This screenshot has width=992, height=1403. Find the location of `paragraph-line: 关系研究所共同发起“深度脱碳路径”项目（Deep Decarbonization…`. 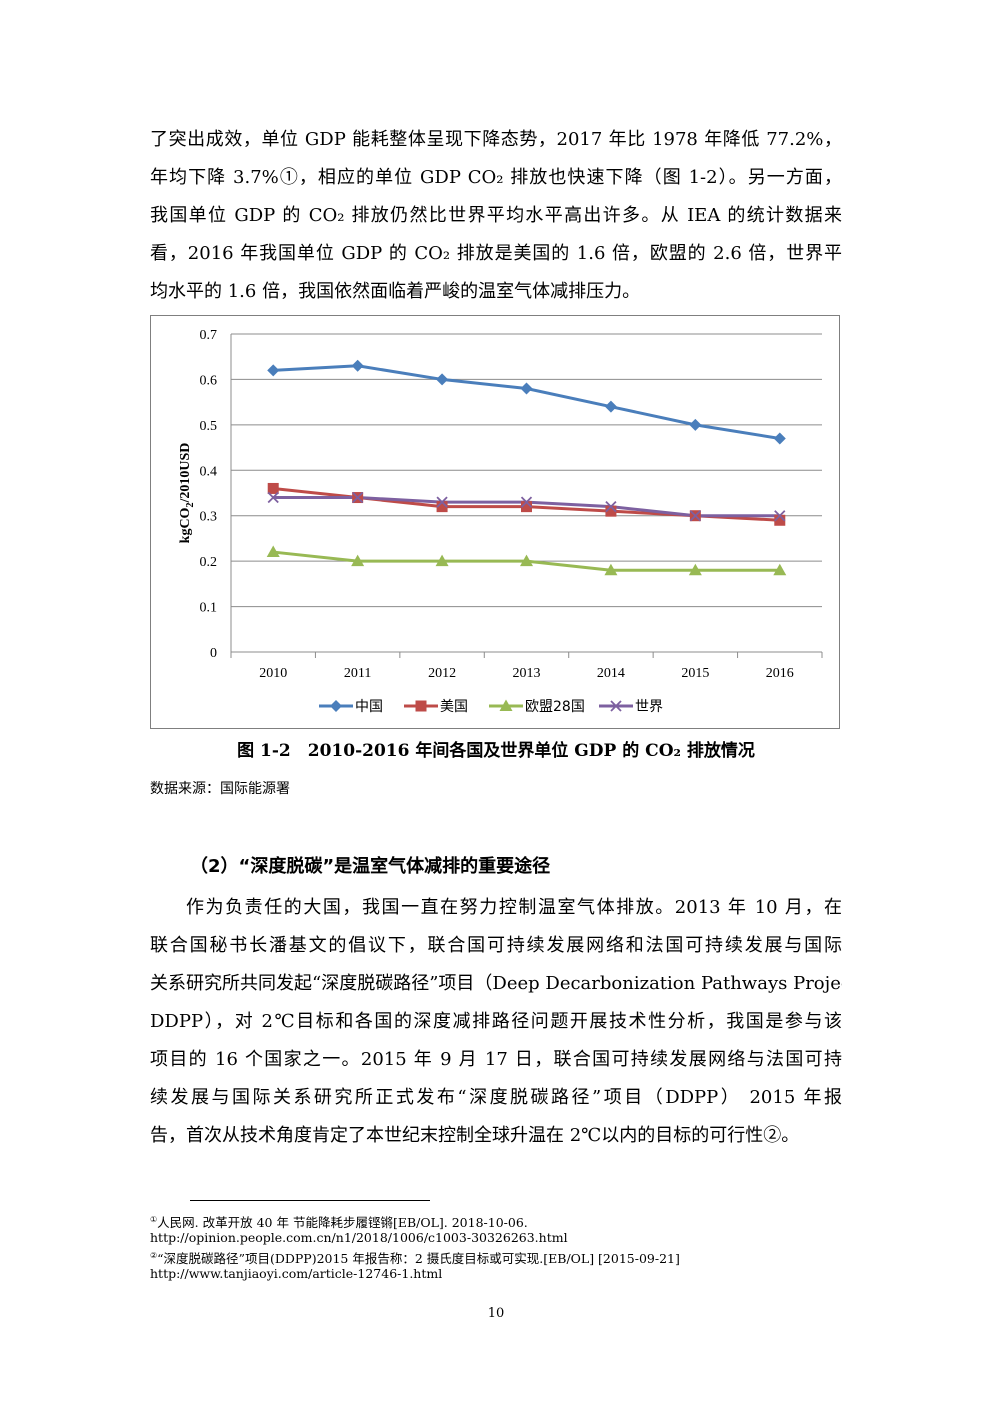

paragraph-line: 关系研究所共同发起“深度脱碳路径”项目（Deep Decarbonization… is located at coordinates (496, 983).